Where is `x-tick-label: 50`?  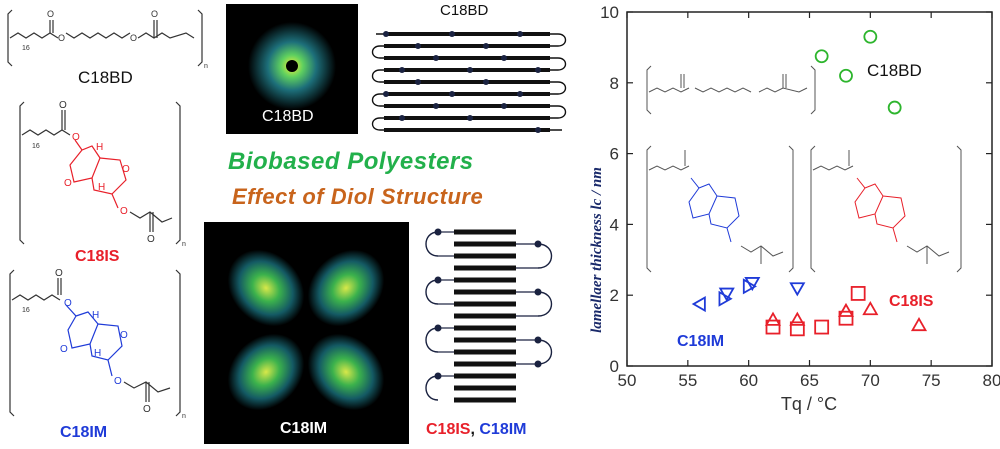
x-tick-label: 50 is located at coordinates (627, 380).